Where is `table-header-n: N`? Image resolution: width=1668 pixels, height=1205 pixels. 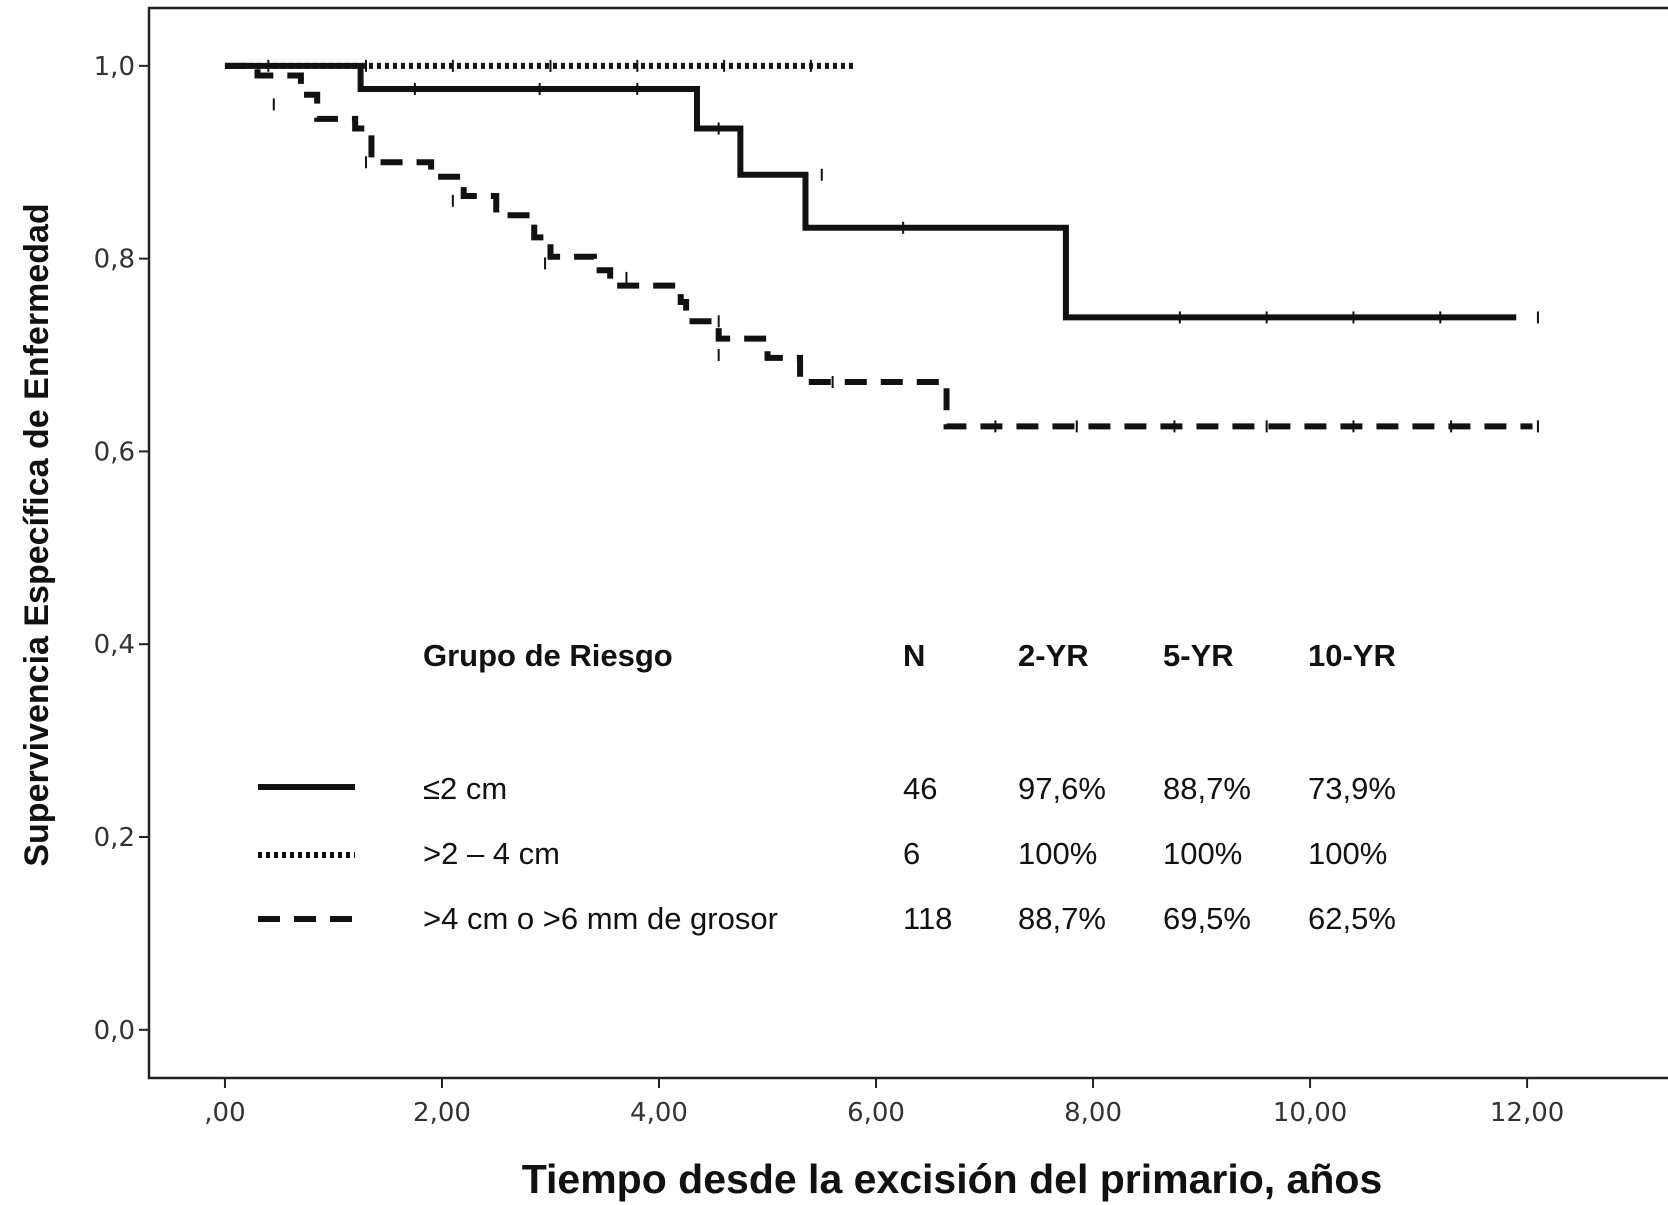
table-header-n: N is located at coordinates (914, 655).